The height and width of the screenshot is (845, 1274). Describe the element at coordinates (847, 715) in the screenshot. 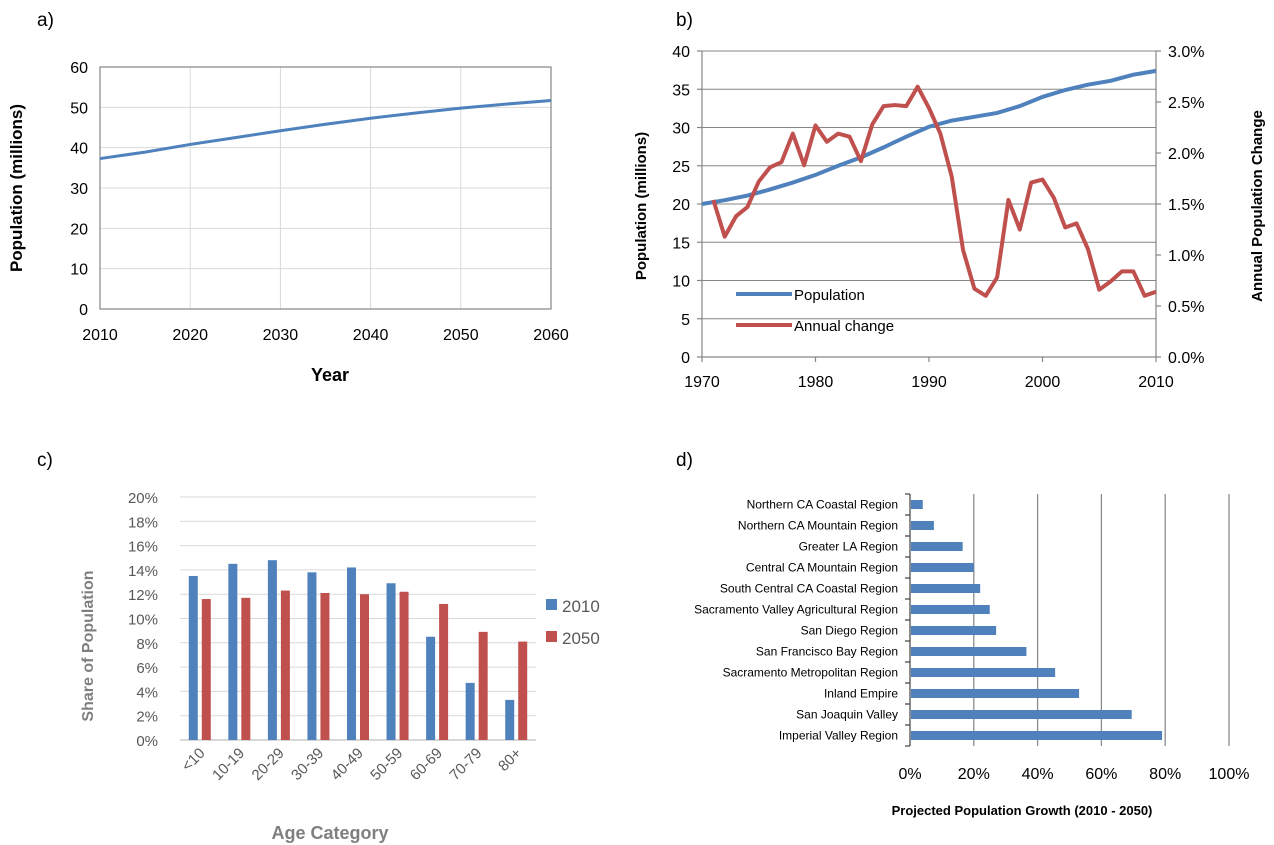

I see `category-label: San Joaquin Valley` at that location.